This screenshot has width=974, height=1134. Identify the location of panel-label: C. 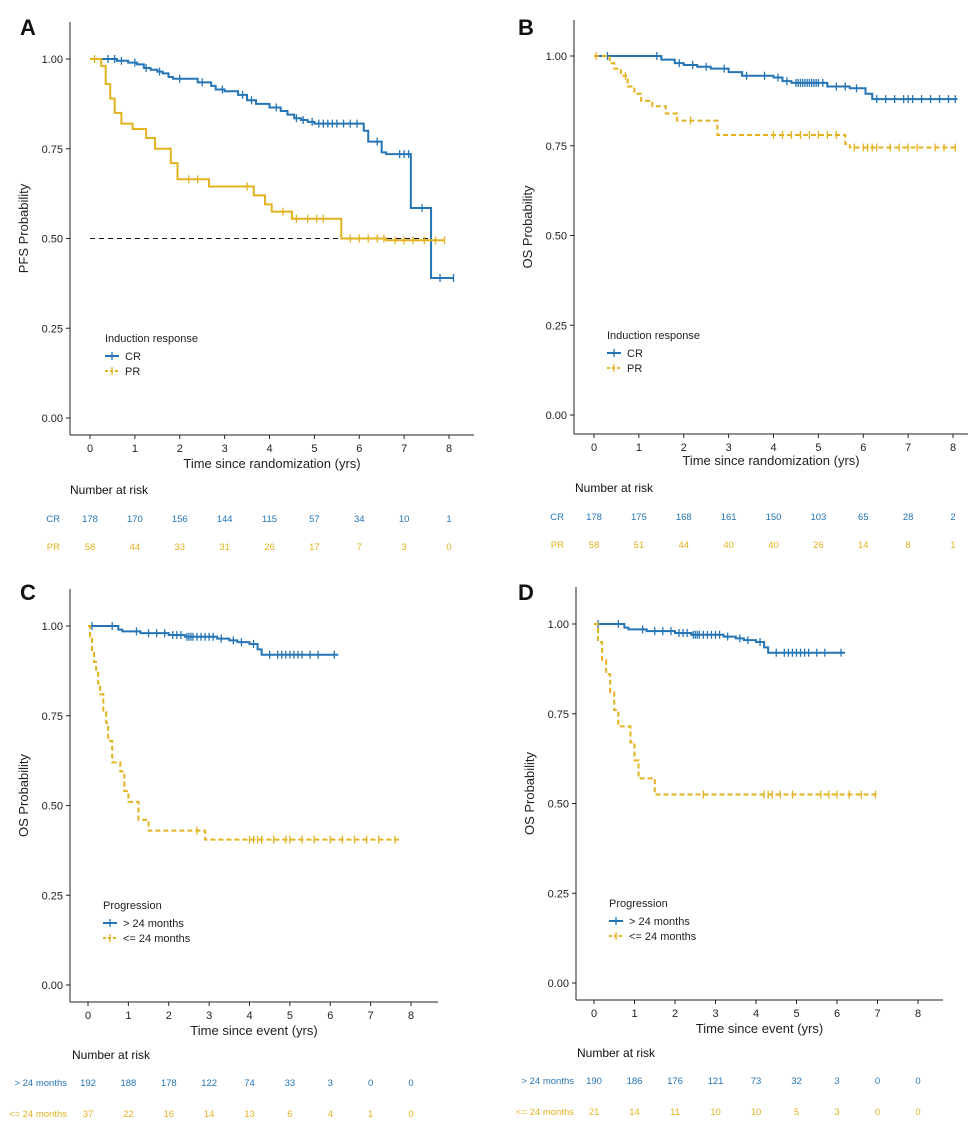
(28, 592).